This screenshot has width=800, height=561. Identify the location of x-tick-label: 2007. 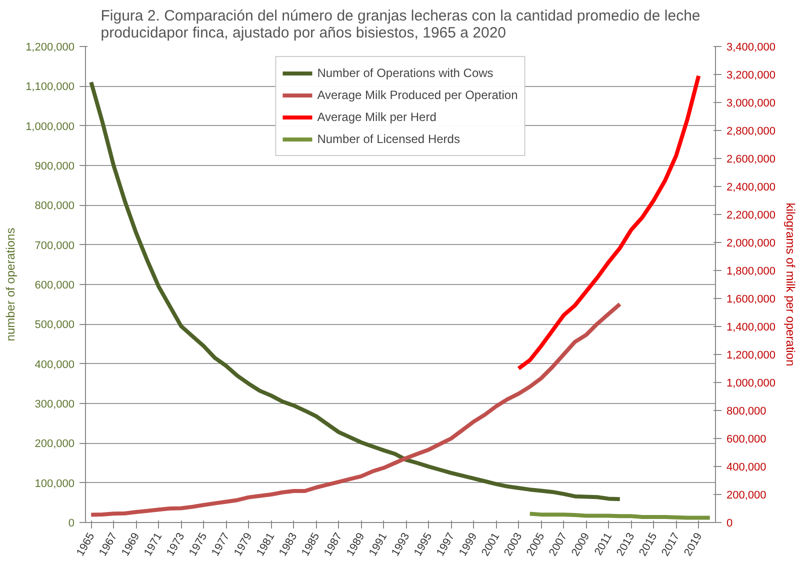
(558, 544).